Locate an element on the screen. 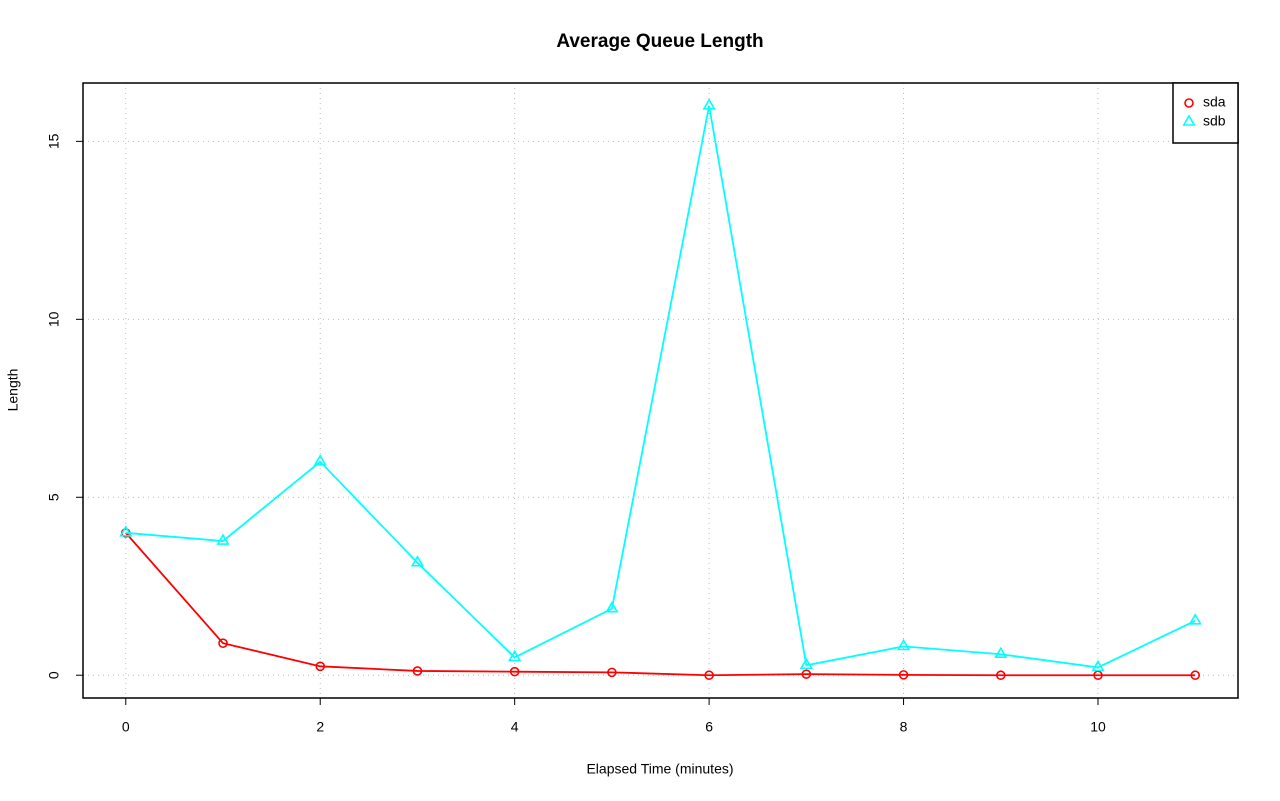  y-tick-label: 5 is located at coordinates (54, 497).